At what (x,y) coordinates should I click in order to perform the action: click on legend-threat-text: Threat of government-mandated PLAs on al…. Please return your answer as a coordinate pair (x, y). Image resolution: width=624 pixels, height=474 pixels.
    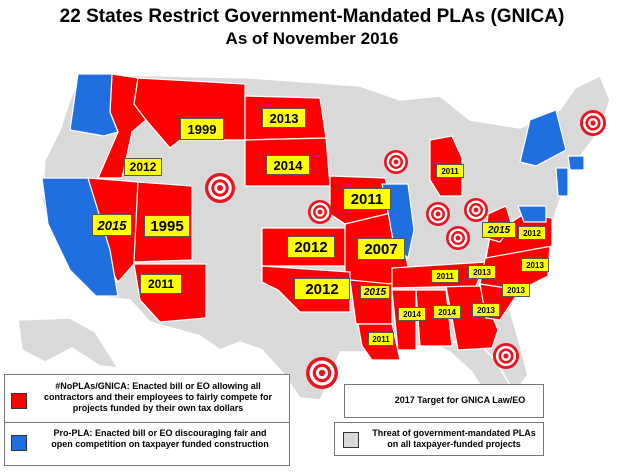
    Looking at the image, I should click on (454, 438).